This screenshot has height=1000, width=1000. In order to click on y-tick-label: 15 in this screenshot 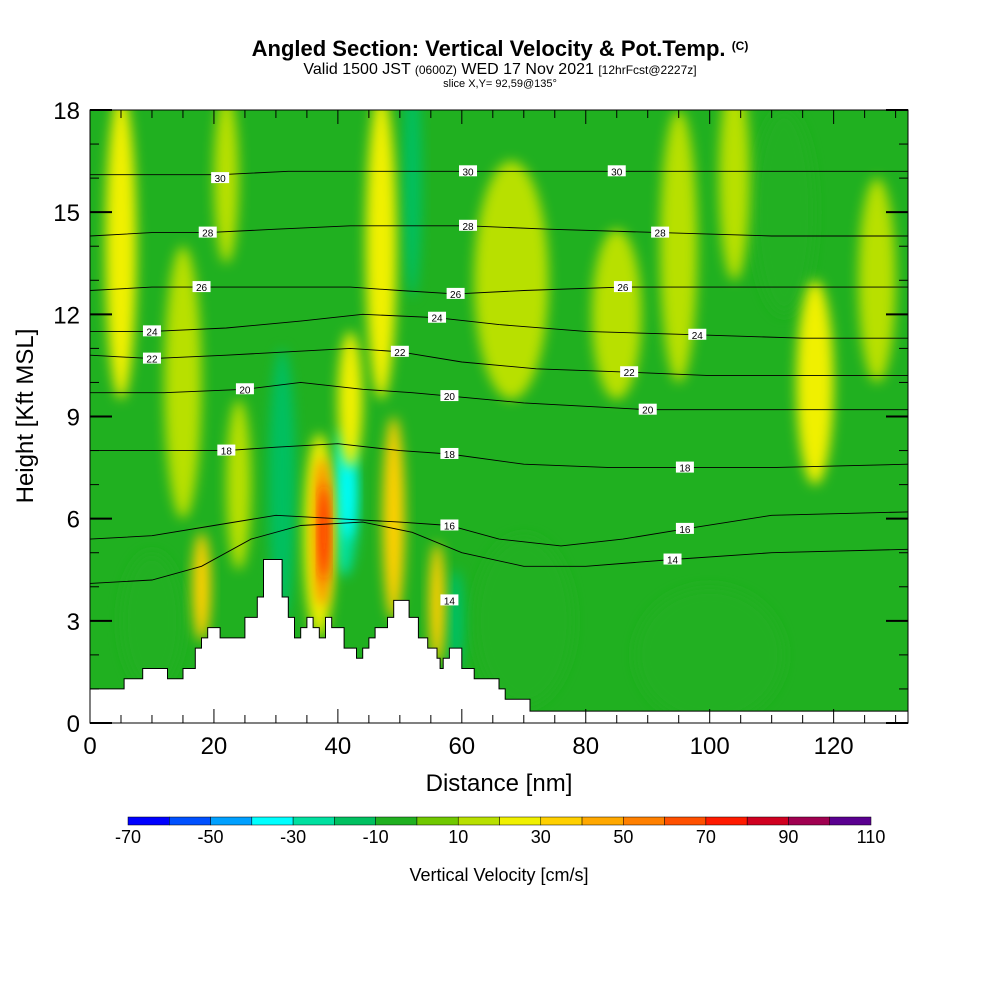, I will do `click(66, 213)`.